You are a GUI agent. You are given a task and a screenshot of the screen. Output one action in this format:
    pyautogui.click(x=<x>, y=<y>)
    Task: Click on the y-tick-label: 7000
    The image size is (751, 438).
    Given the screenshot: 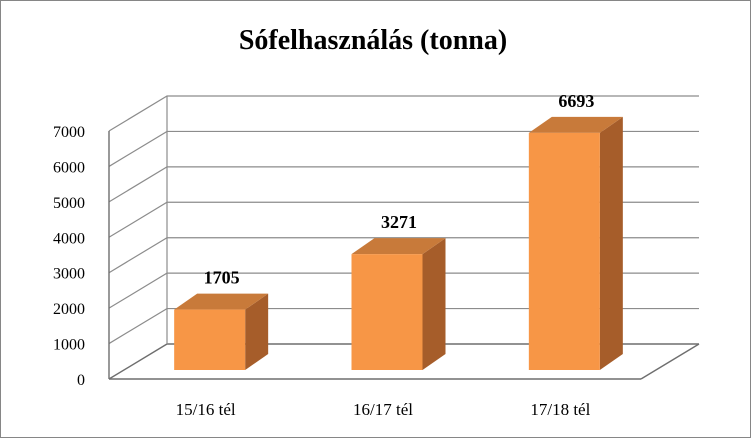 What is the action you would take?
    pyautogui.click(x=69, y=132)
    